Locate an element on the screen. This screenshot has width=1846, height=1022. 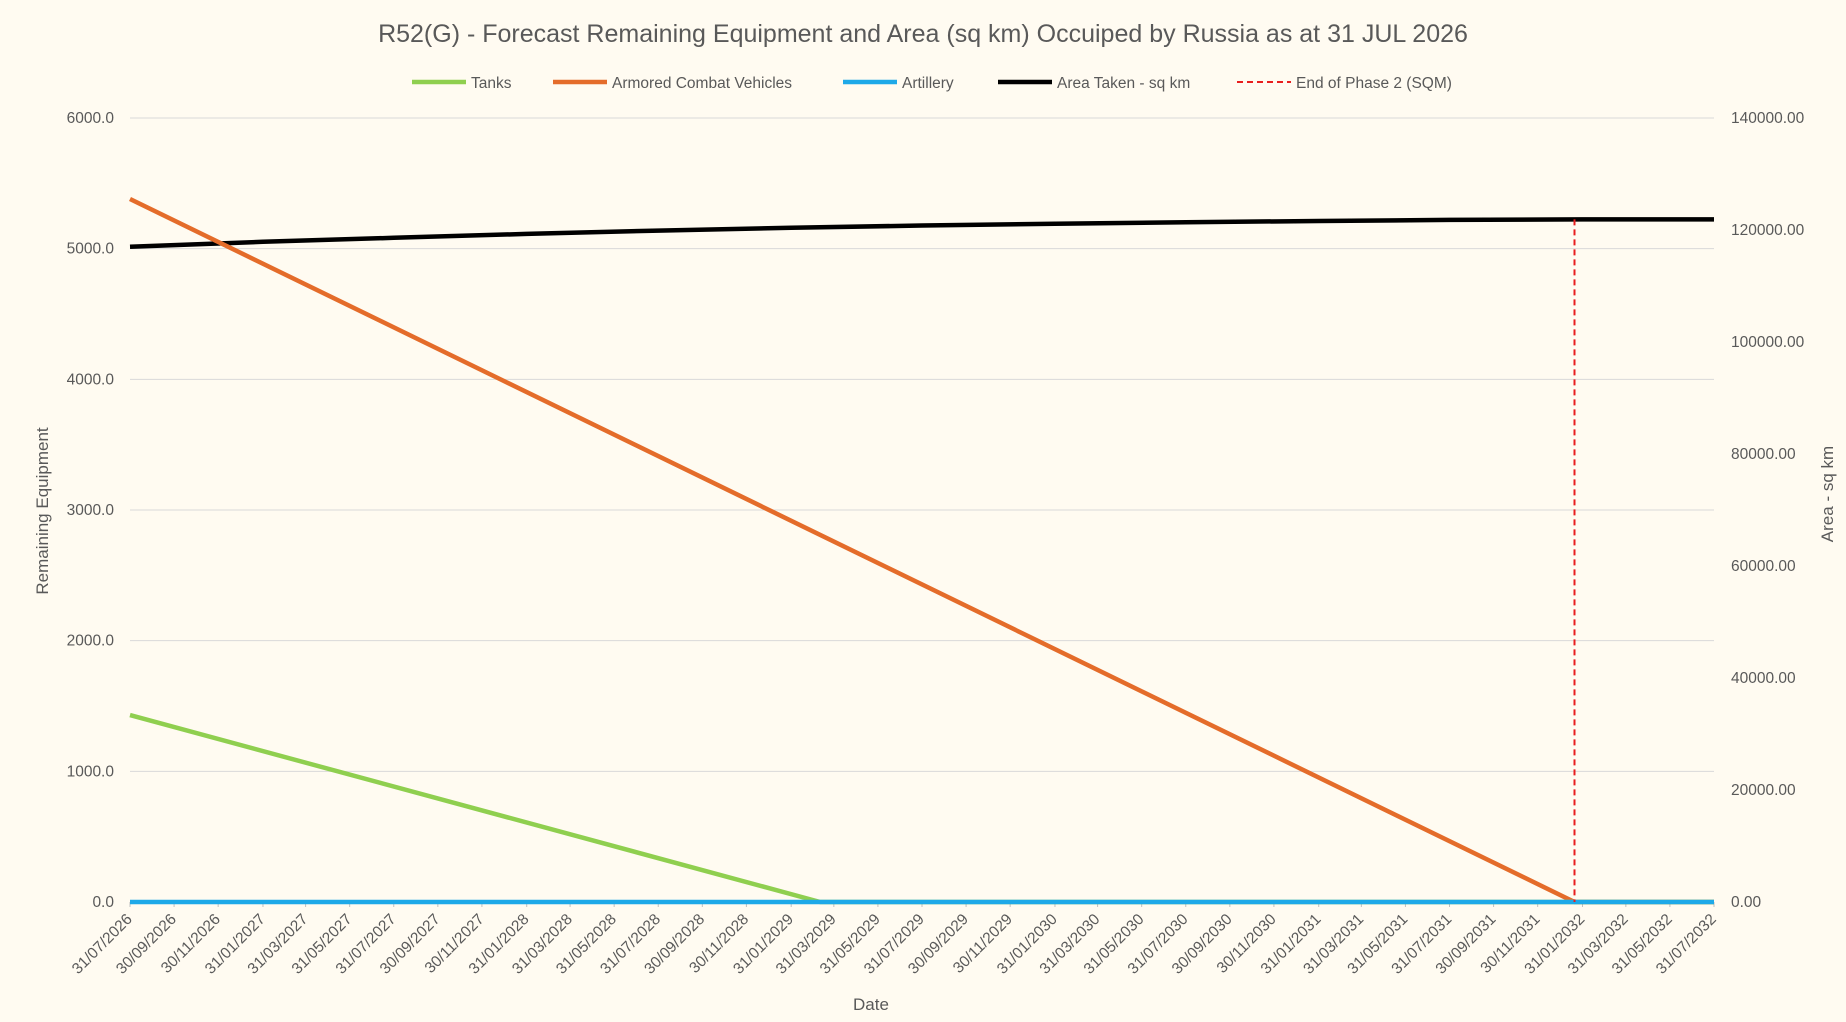
y2-tick-label: 60000.00 is located at coordinates (1763, 566).